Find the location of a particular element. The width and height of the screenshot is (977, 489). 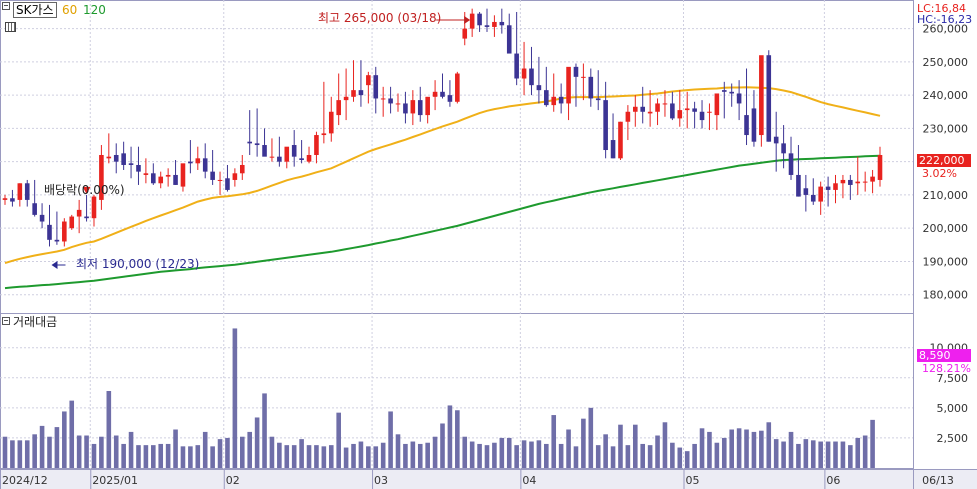

stock-name-label: SK가스 is located at coordinates (35, 10).